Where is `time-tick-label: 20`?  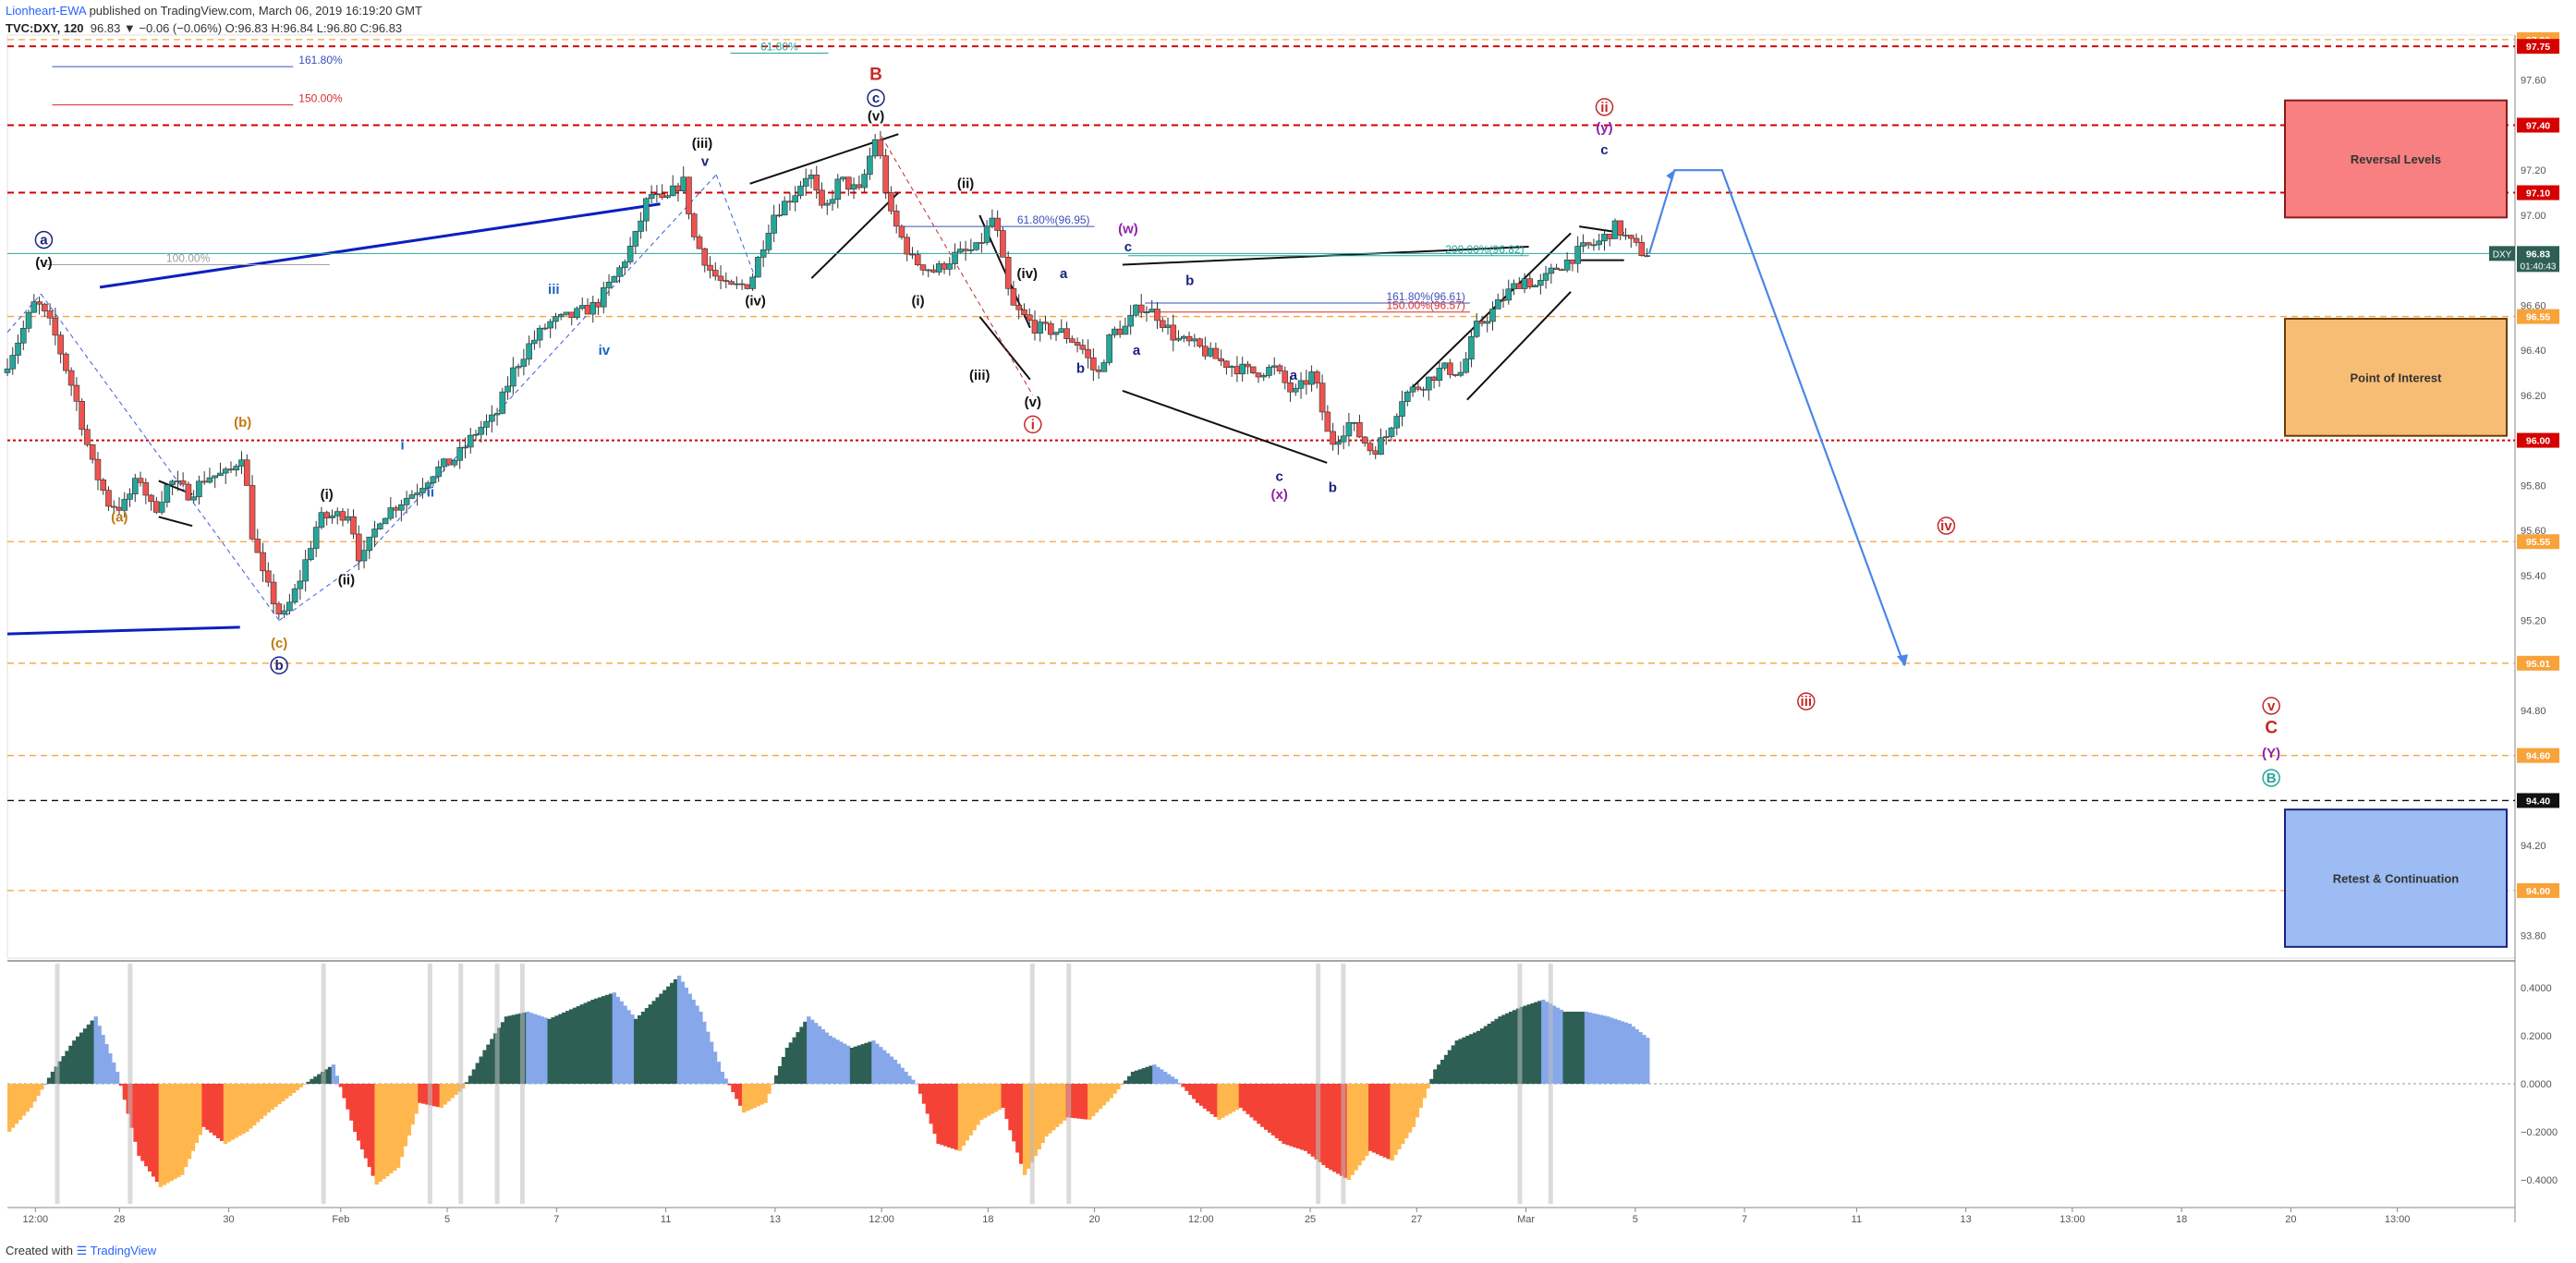 time-tick-label: 20 is located at coordinates (1094, 1219).